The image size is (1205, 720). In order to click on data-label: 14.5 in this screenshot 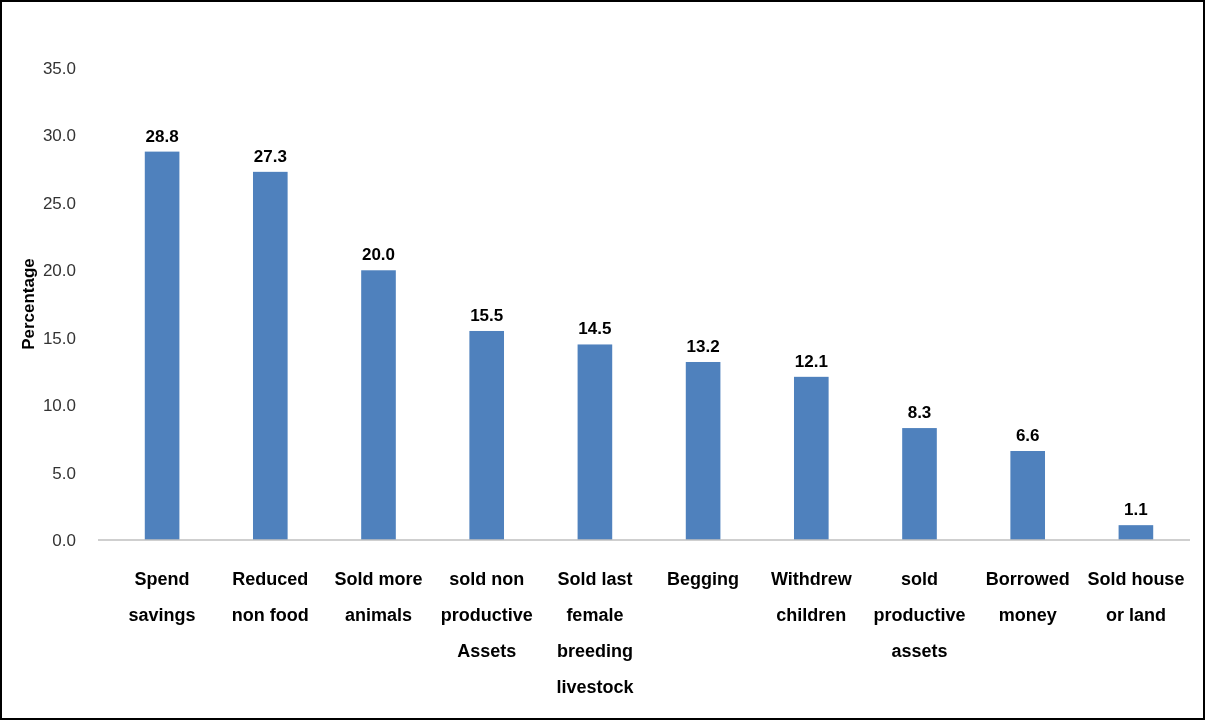, I will do `click(595, 329)`.